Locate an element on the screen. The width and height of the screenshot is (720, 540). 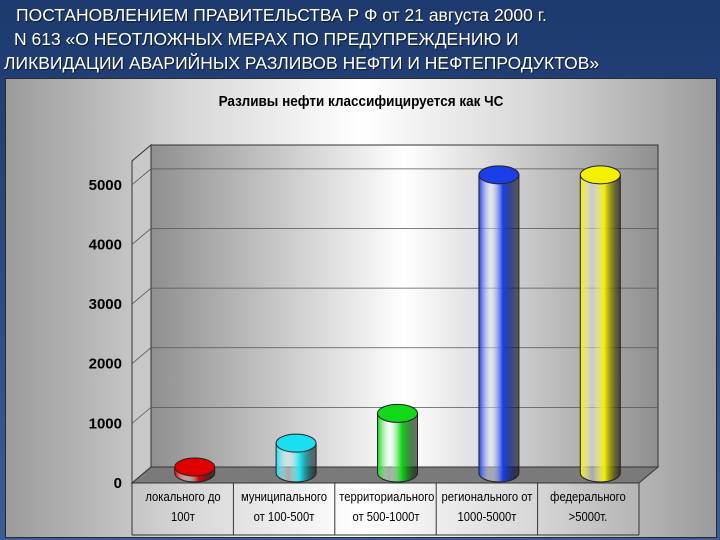
y-tick-label: 5000 is located at coordinates (105, 185).